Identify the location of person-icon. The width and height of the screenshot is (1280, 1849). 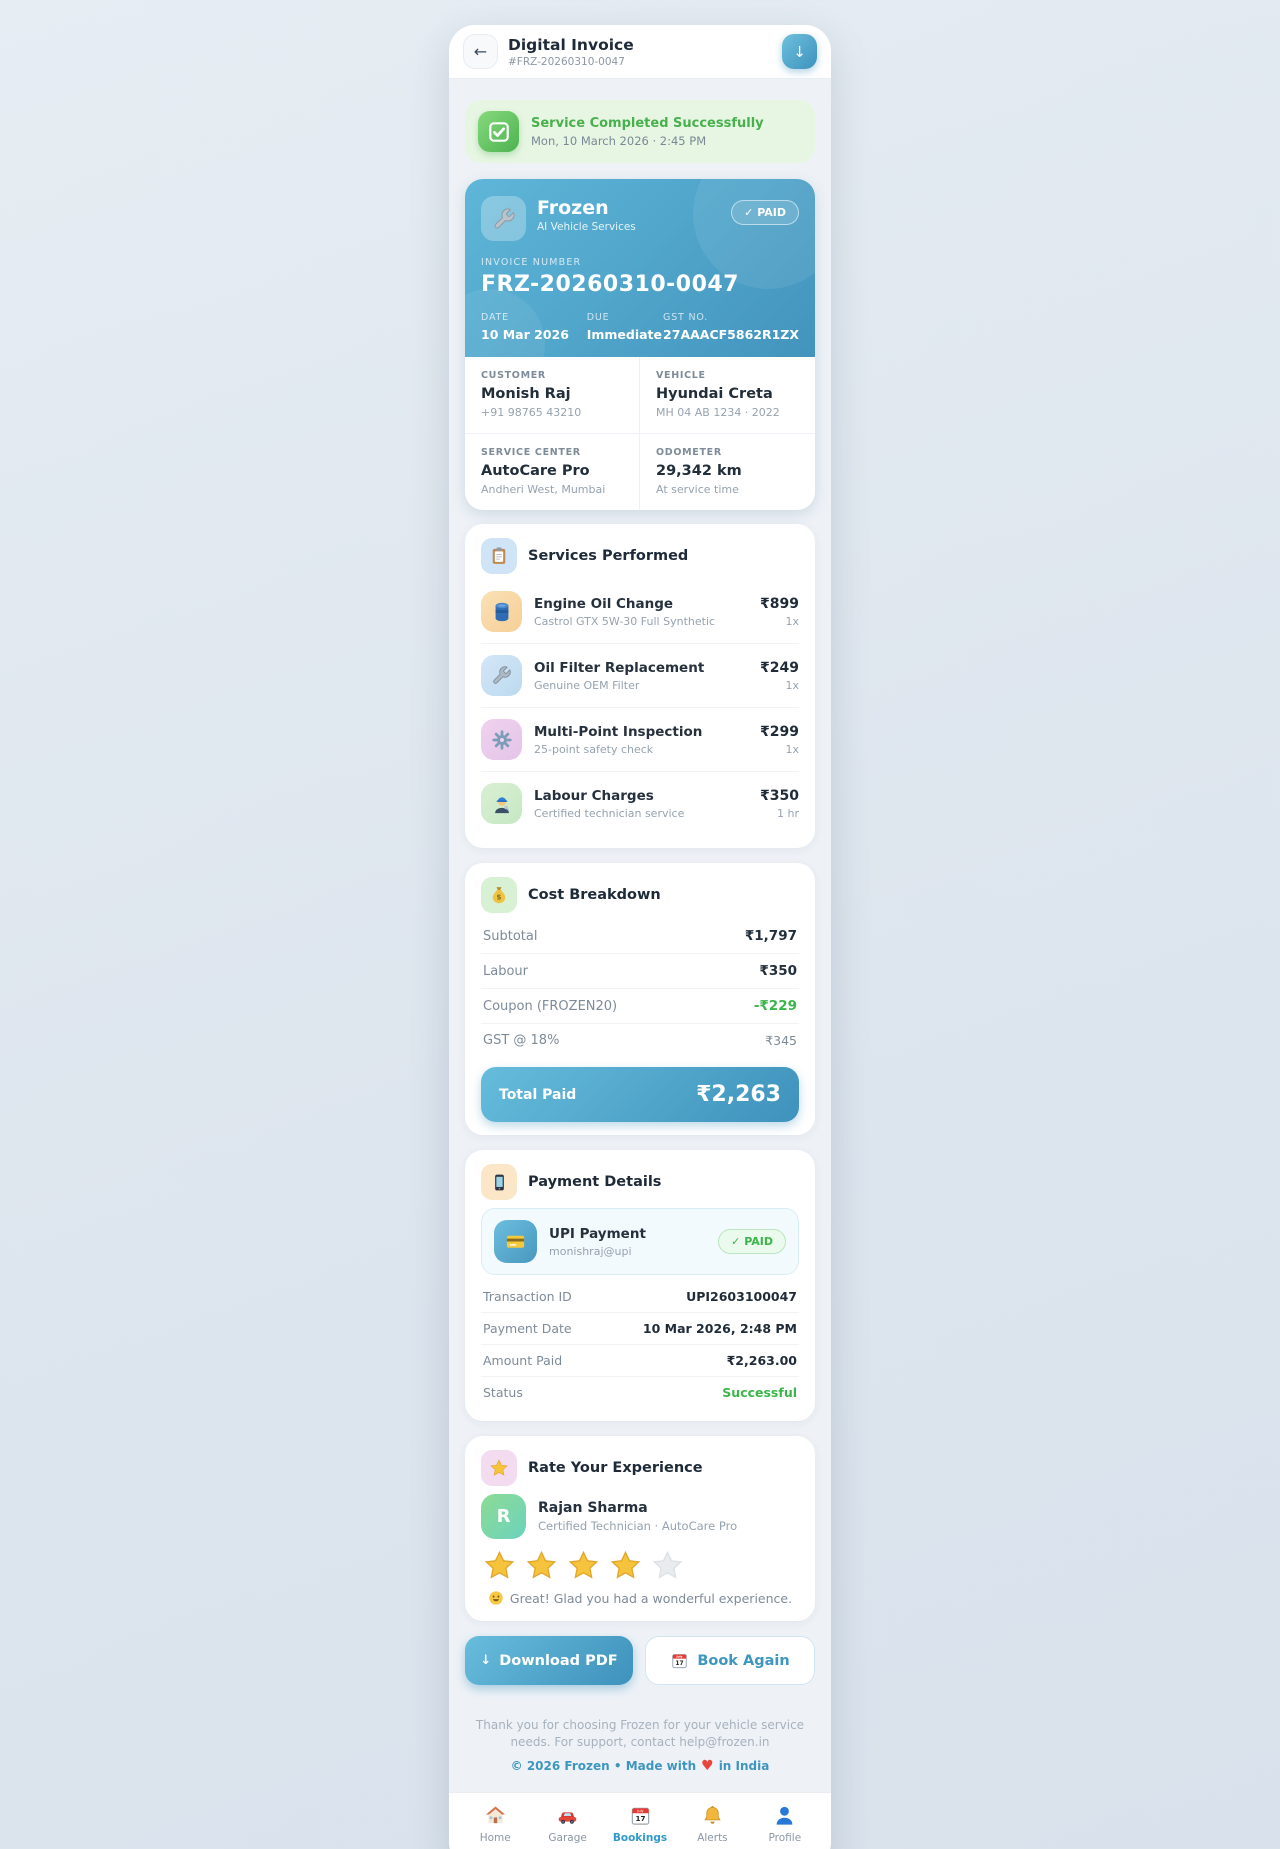
(784, 1815).